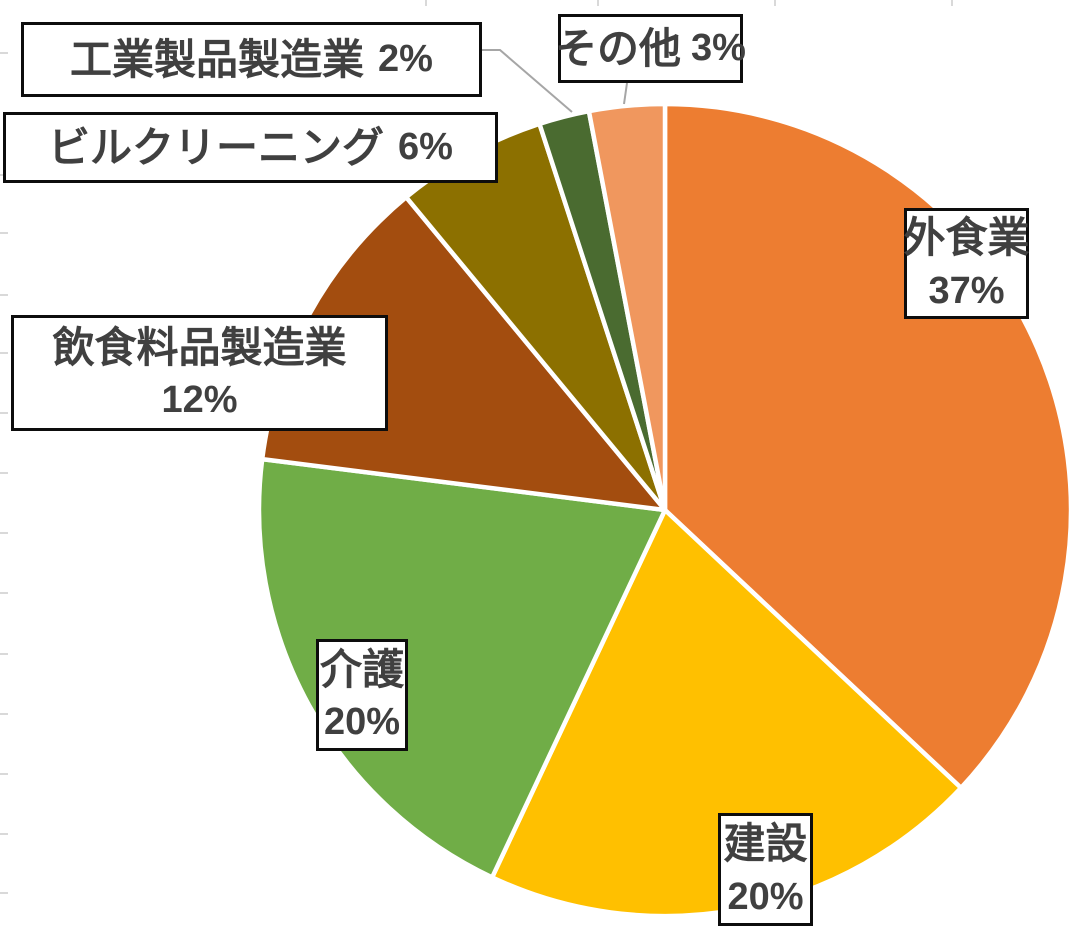 The width and height of the screenshot is (1092, 932). What do you see at coordinates (765, 869) in the screenshot?
I see `label-box-kensetsu: 建設 20%` at bounding box center [765, 869].